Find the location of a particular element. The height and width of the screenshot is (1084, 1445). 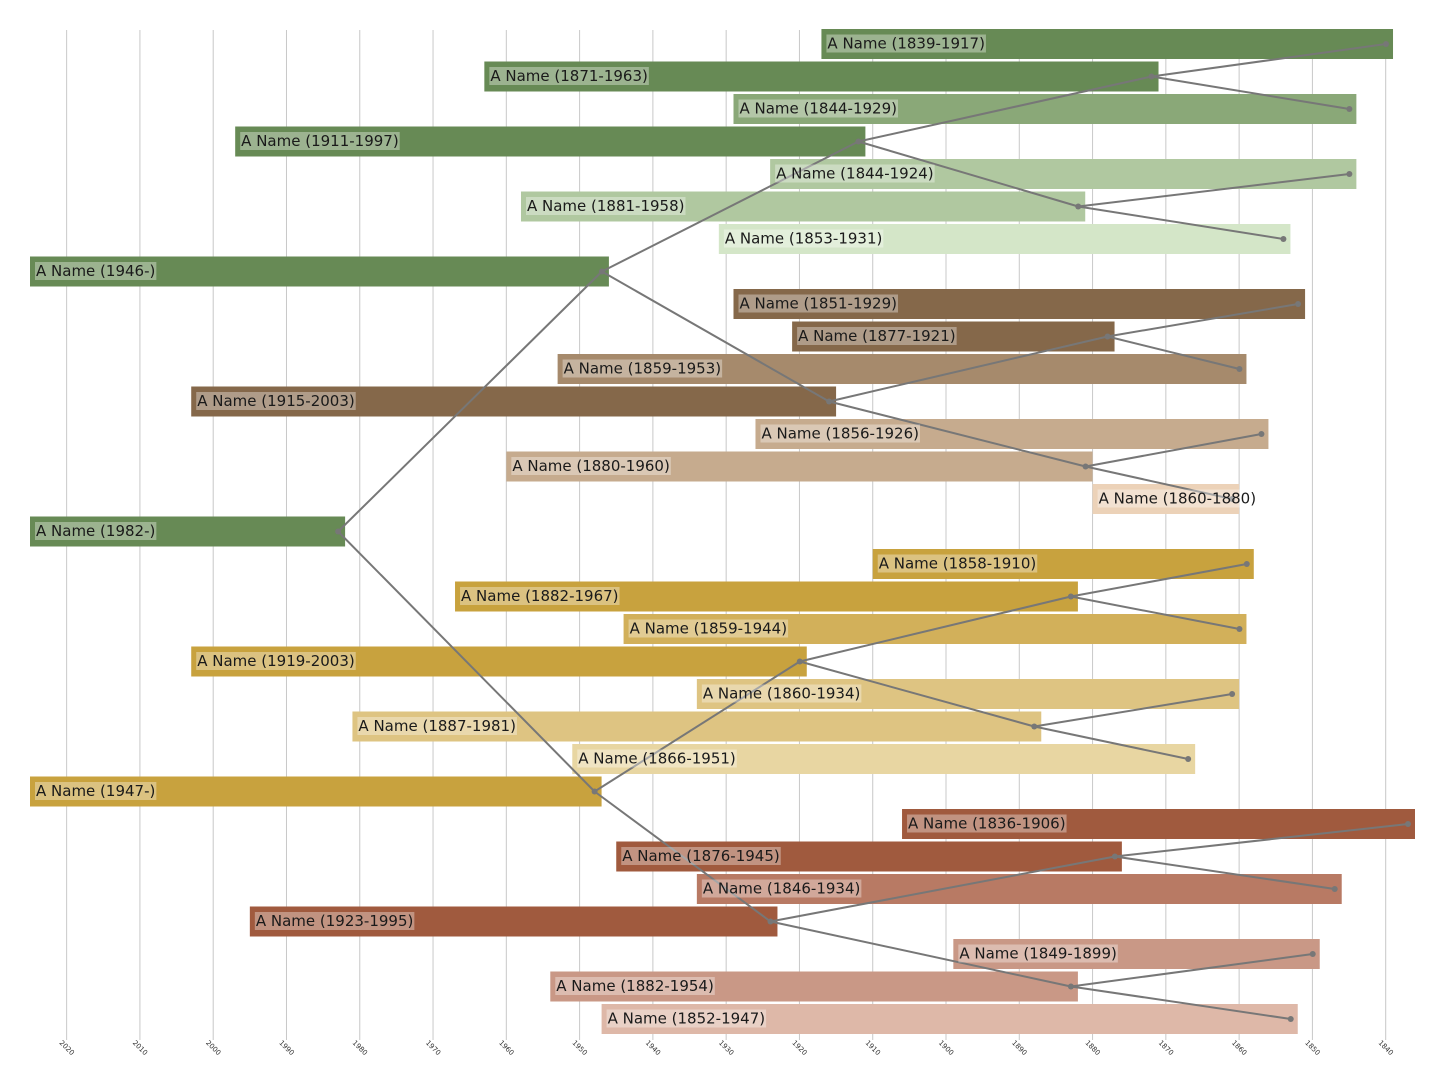

bar-label: A Name (1871-1963) is located at coordinates (569, 76).